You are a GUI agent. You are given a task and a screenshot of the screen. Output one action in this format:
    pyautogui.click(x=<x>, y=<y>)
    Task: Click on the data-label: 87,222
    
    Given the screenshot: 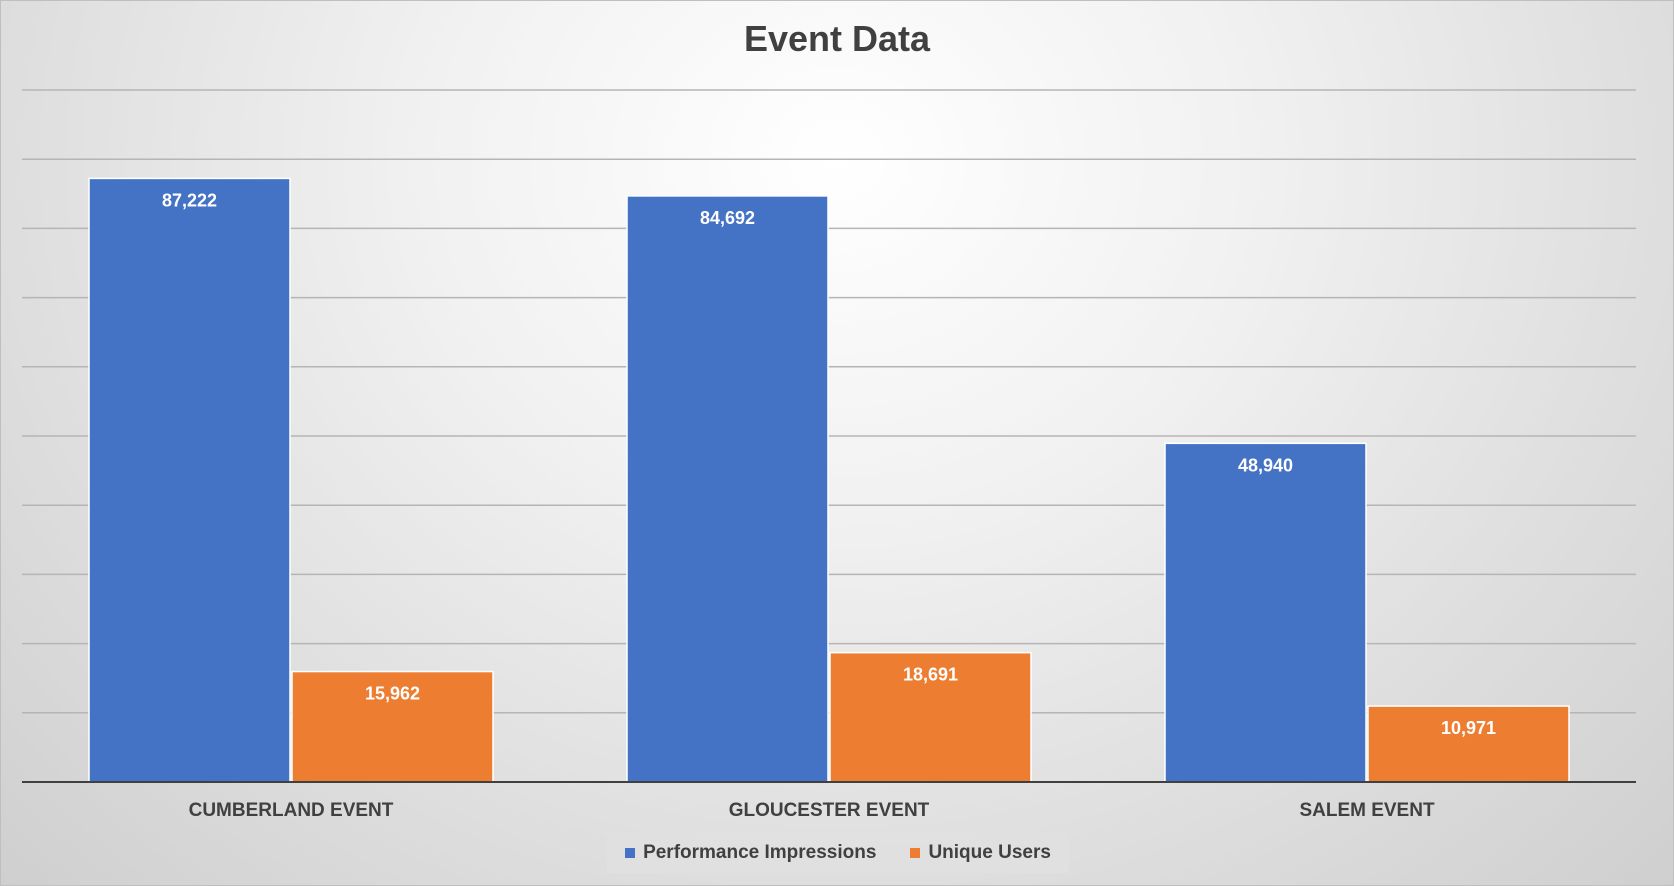 What is the action you would take?
    pyautogui.click(x=189, y=200)
    